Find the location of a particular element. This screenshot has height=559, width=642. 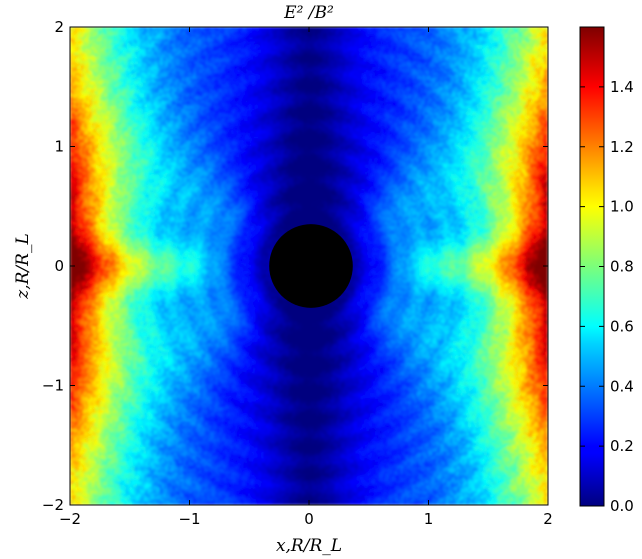

y-tick-label: −2 is located at coordinates (53, 505).